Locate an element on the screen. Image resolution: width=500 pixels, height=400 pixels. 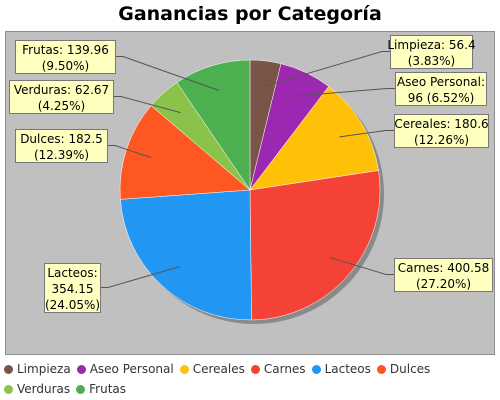
legend-item-verduras: Verduras is located at coordinates (37, 389).